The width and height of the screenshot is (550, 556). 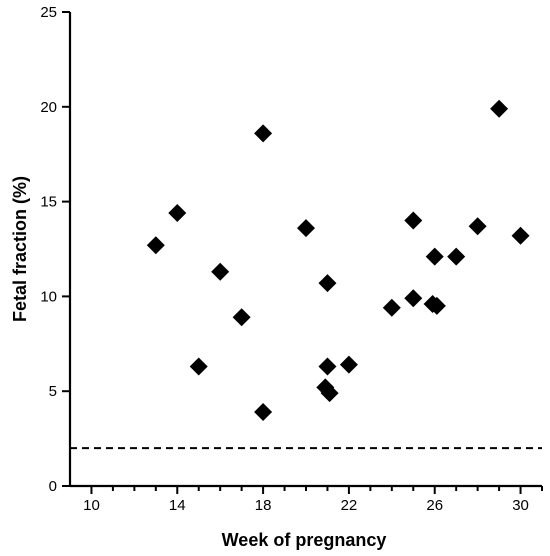 I want to click on x-tick-label: 10, so click(x=91, y=505).